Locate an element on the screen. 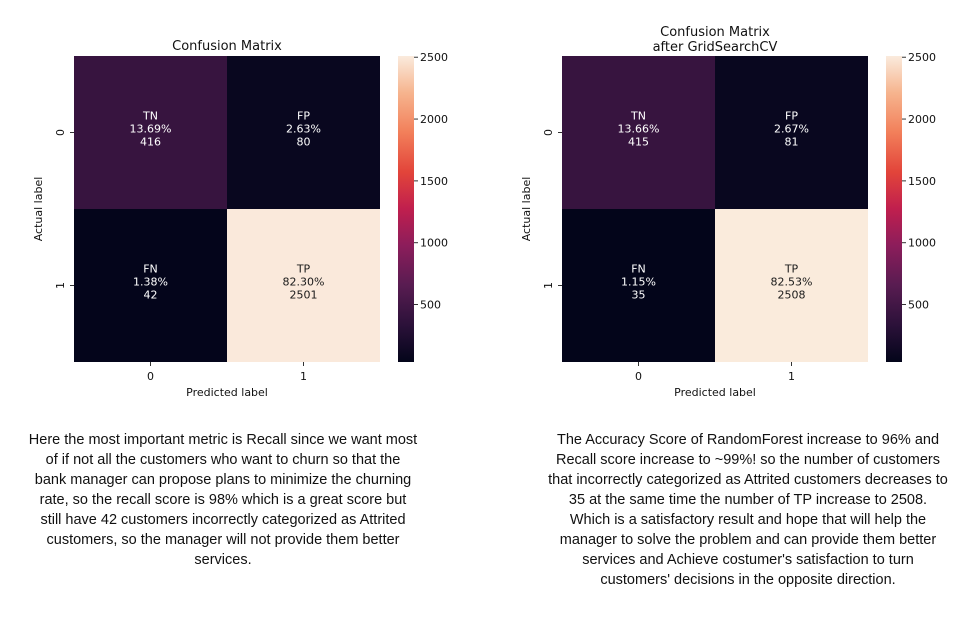 The height and width of the screenshot is (629, 976). cell-tn-pct: 13.66% is located at coordinates (639, 129).